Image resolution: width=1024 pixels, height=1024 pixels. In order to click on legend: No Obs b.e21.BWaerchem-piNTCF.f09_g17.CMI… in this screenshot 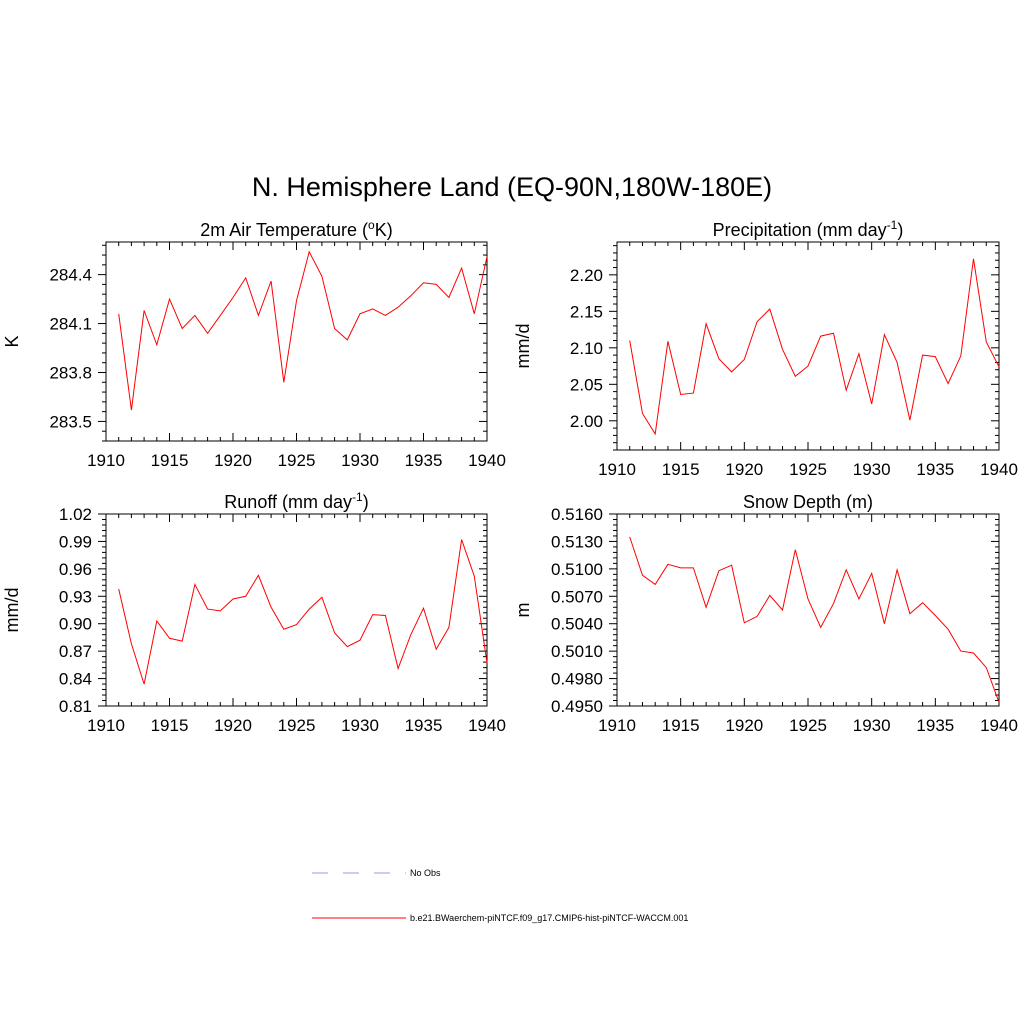, I will do `click(500, 895)`.